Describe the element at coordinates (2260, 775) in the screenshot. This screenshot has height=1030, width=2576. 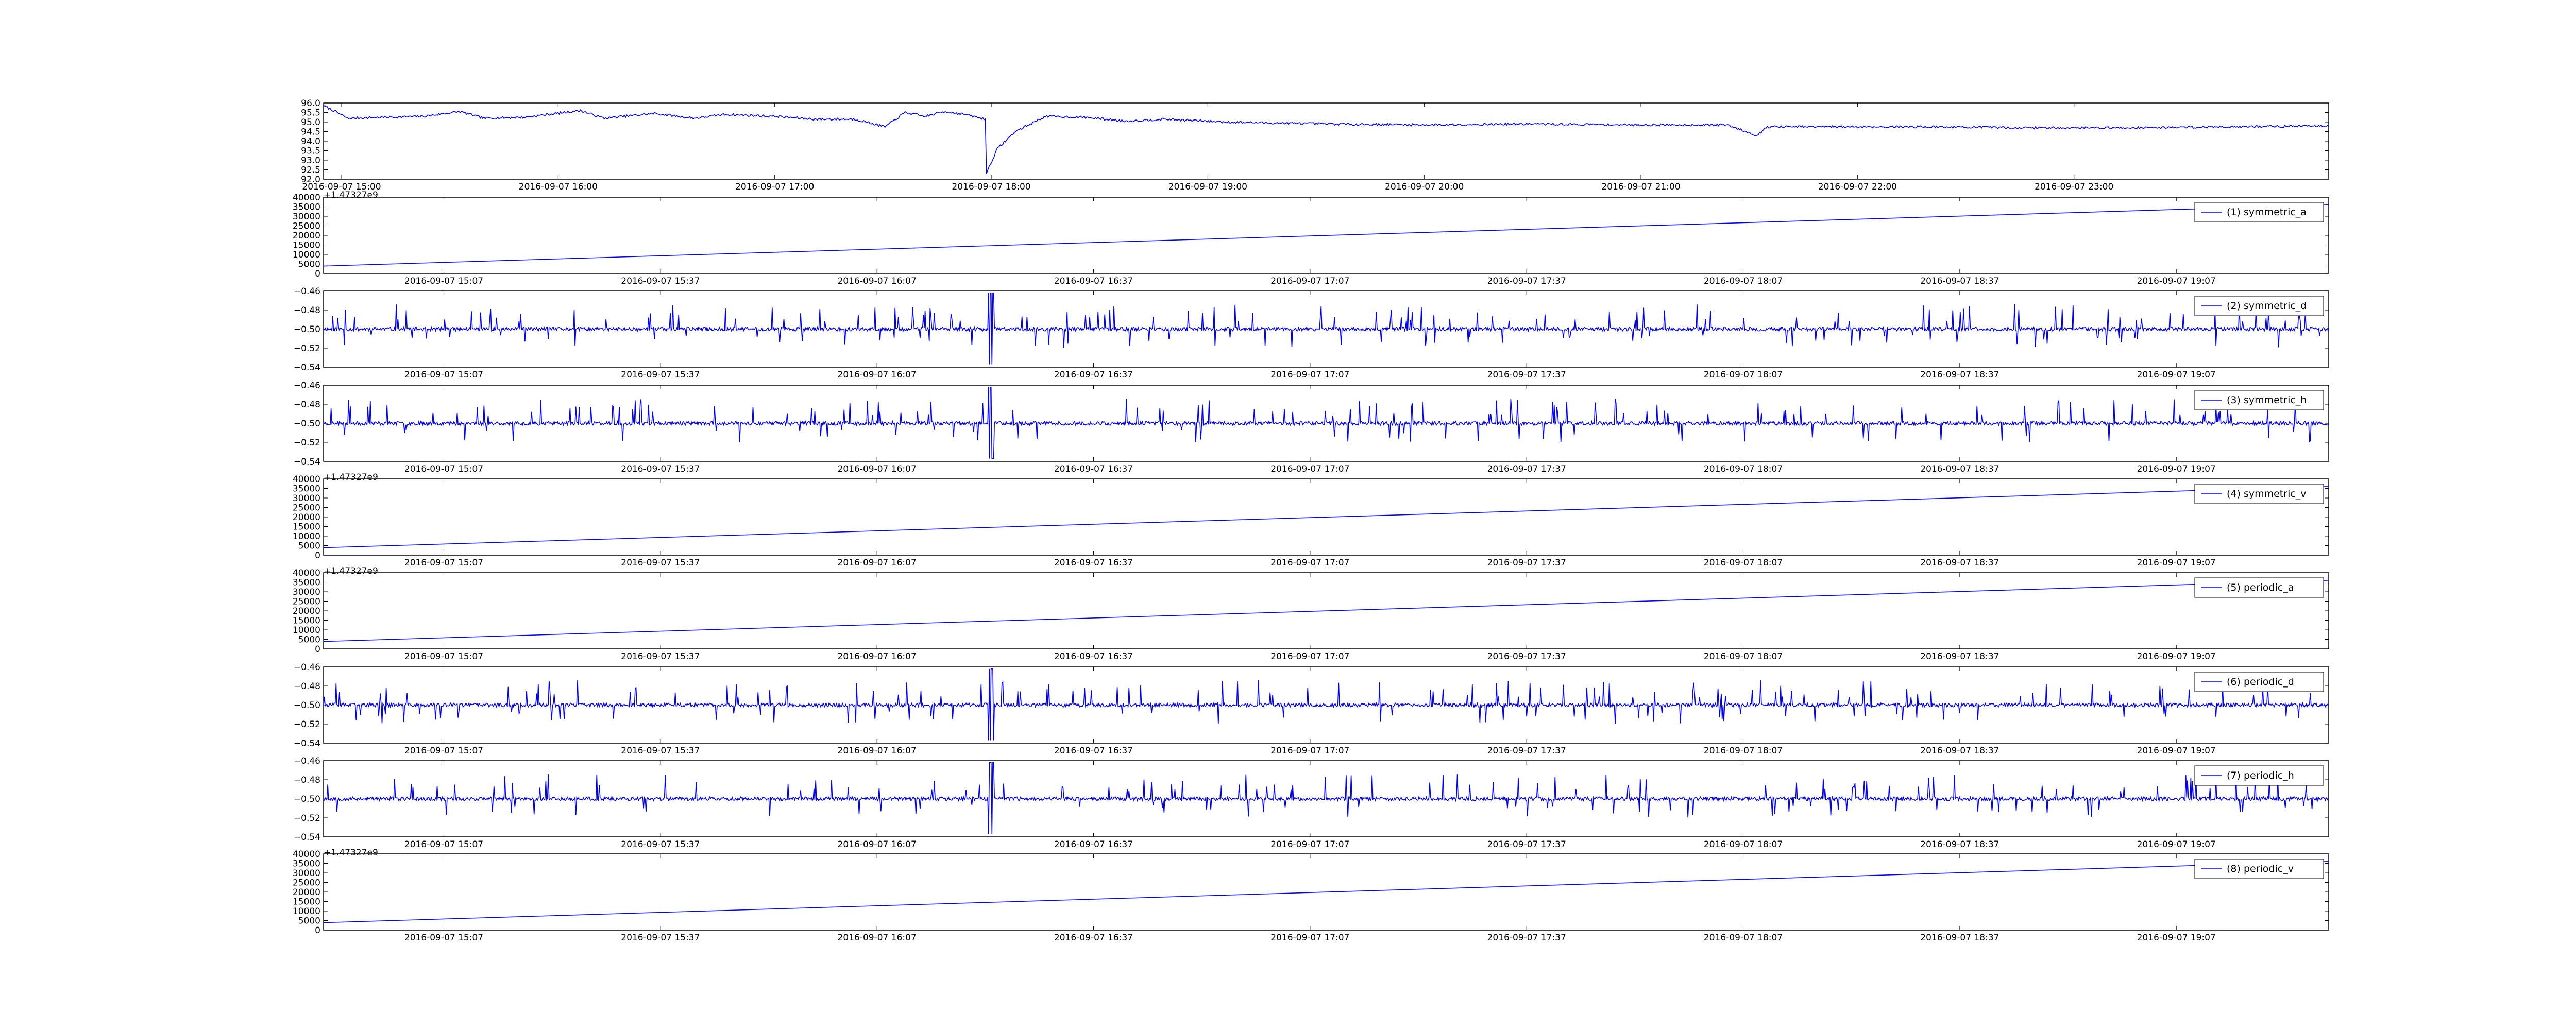
I see `legend-label: (7) periodic_h` at that location.